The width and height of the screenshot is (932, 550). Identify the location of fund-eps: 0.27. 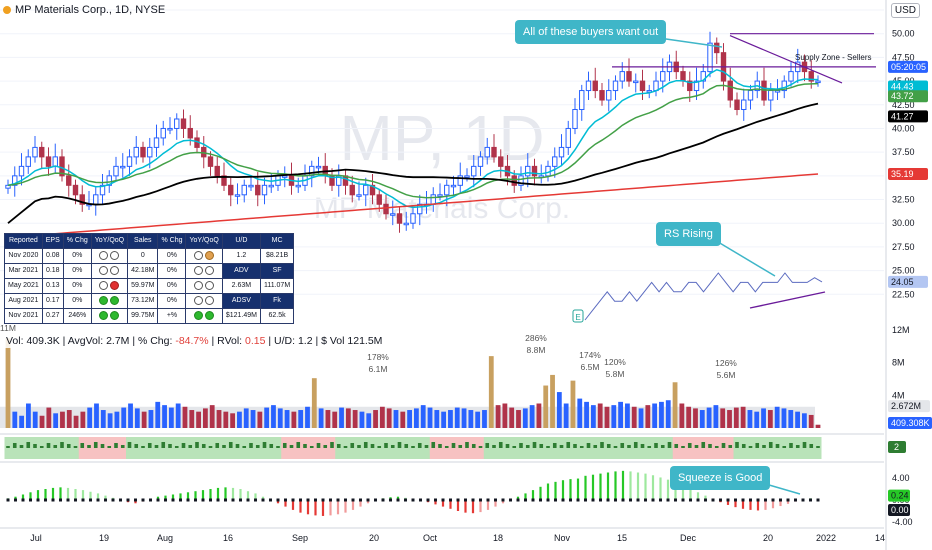
(52, 316).